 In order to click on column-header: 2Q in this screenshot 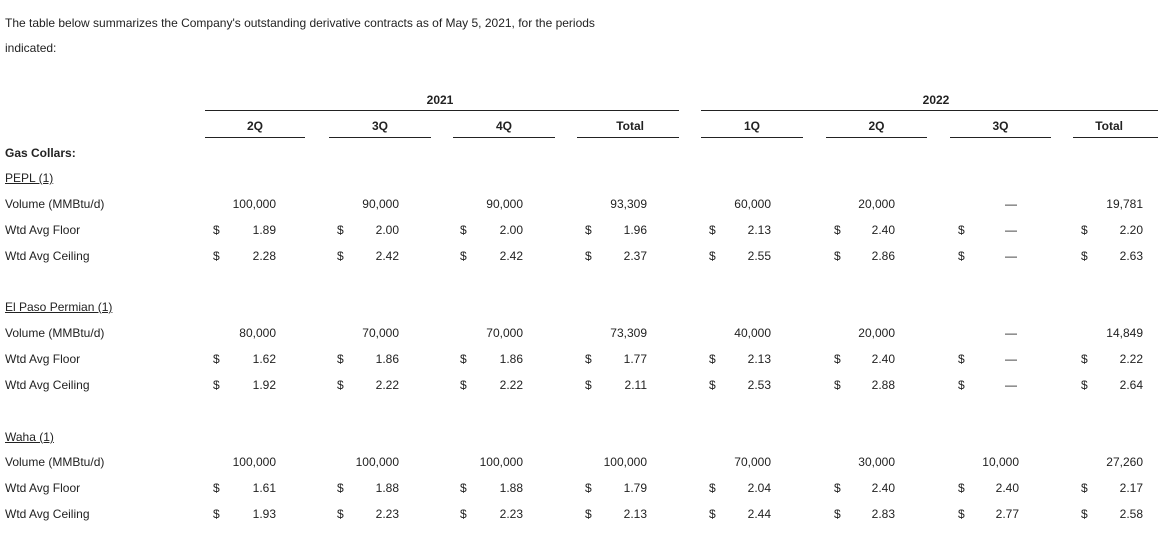, I will do `click(876, 126)`.